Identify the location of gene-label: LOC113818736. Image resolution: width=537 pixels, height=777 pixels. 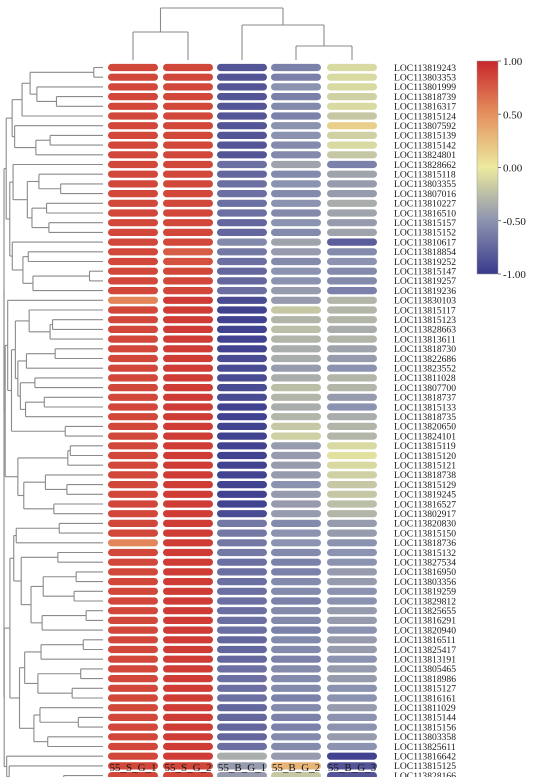
(425, 543).